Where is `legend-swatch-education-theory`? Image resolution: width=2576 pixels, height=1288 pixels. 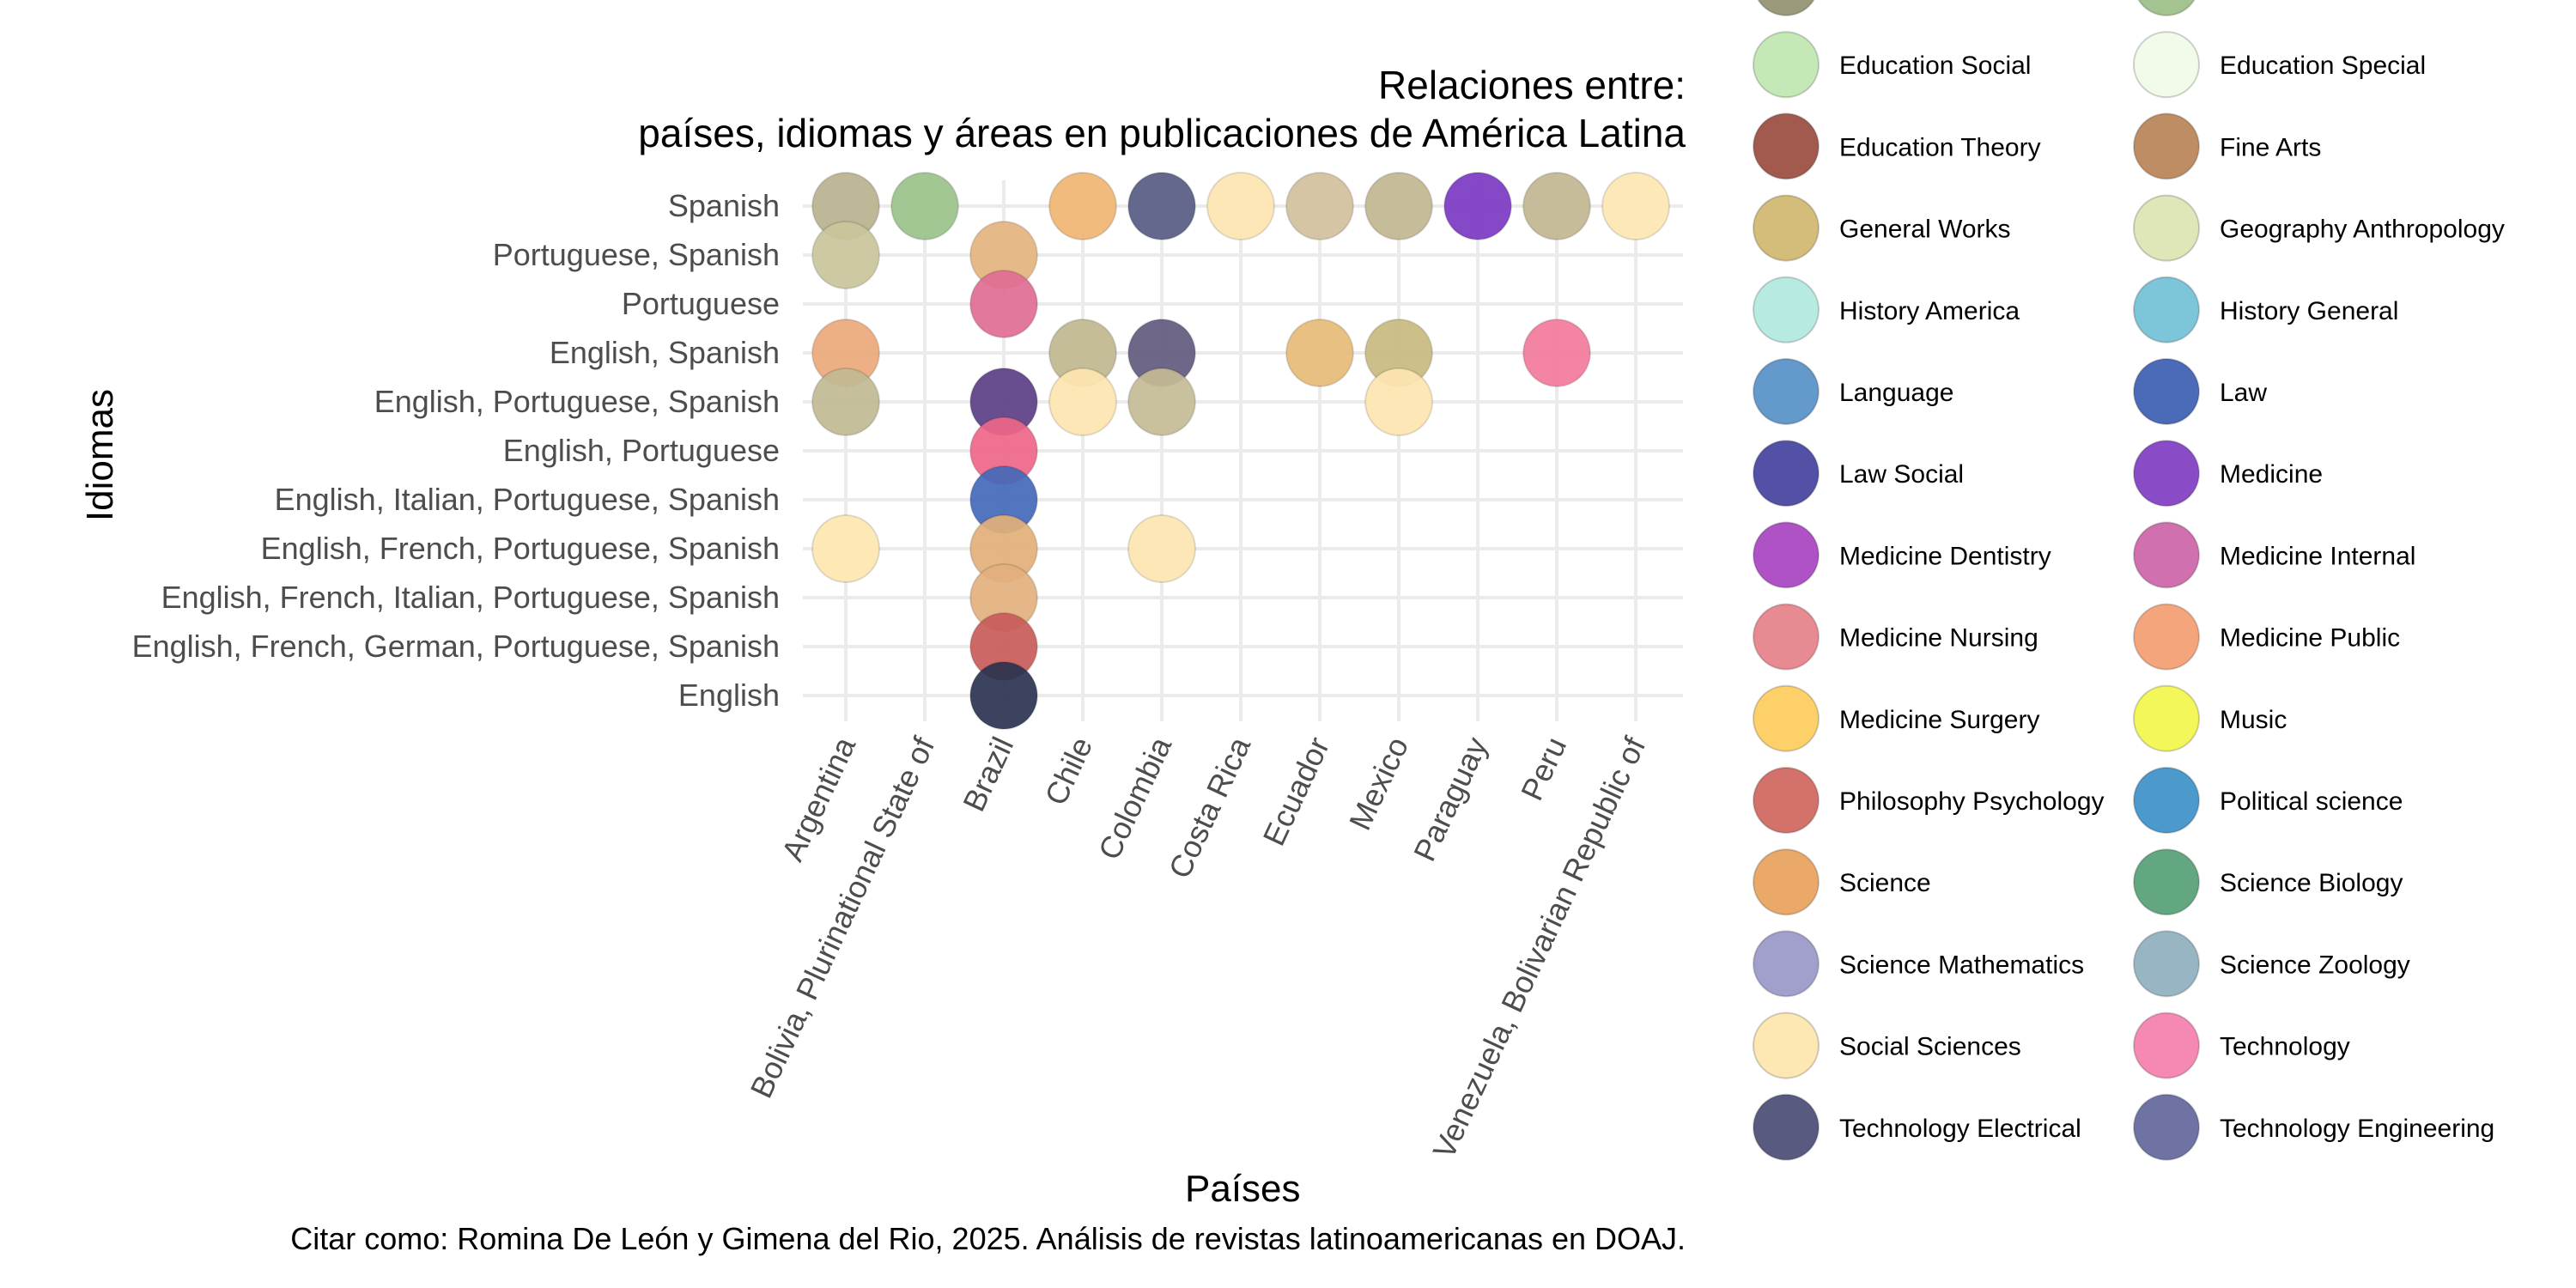
legend-swatch-education-theory is located at coordinates (1786, 146).